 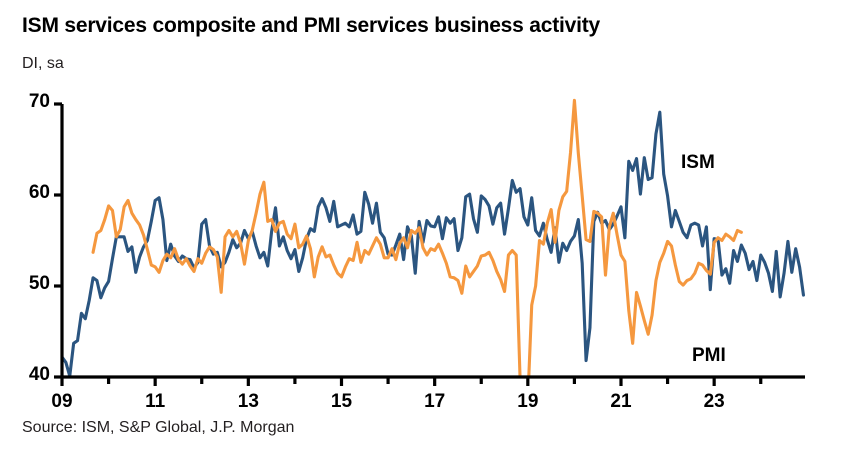 What do you see at coordinates (714, 401) in the screenshot?
I see `x-tick-label-23: 23` at bounding box center [714, 401].